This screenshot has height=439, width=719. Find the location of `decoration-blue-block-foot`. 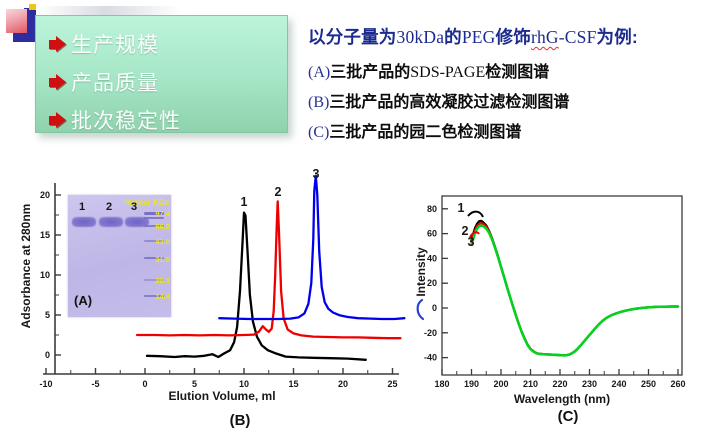

decoration-blue-block-foot is located at coordinates (24, 37).